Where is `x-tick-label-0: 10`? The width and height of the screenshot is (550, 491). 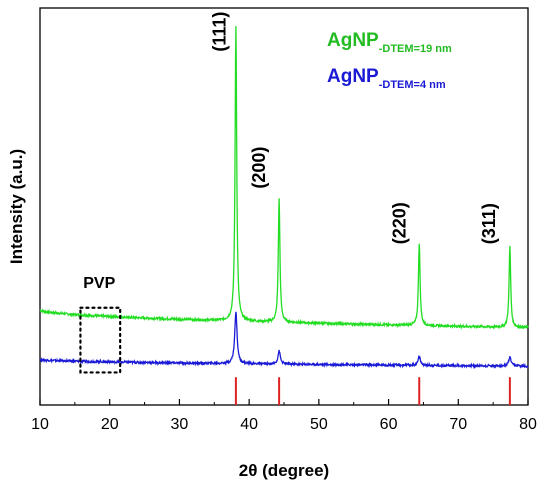 x-tick-label-0: 10 is located at coordinates (40, 424).